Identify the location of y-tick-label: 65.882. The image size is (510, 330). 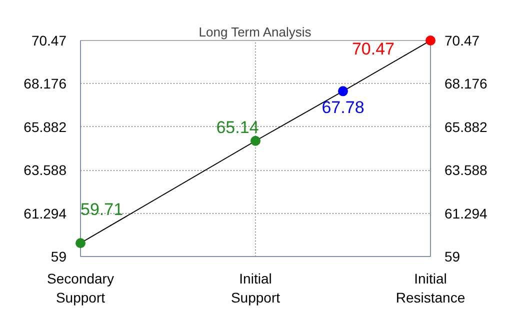
(45, 126).